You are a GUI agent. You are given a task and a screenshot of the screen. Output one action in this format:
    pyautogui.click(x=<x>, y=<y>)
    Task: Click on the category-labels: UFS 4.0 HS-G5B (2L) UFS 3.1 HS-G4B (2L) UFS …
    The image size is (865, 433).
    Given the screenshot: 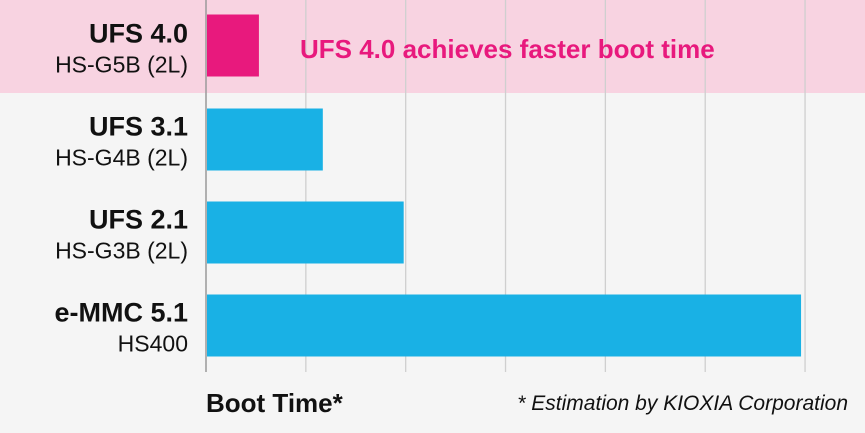 What is the action you would take?
    pyautogui.click(x=121, y=188)
    